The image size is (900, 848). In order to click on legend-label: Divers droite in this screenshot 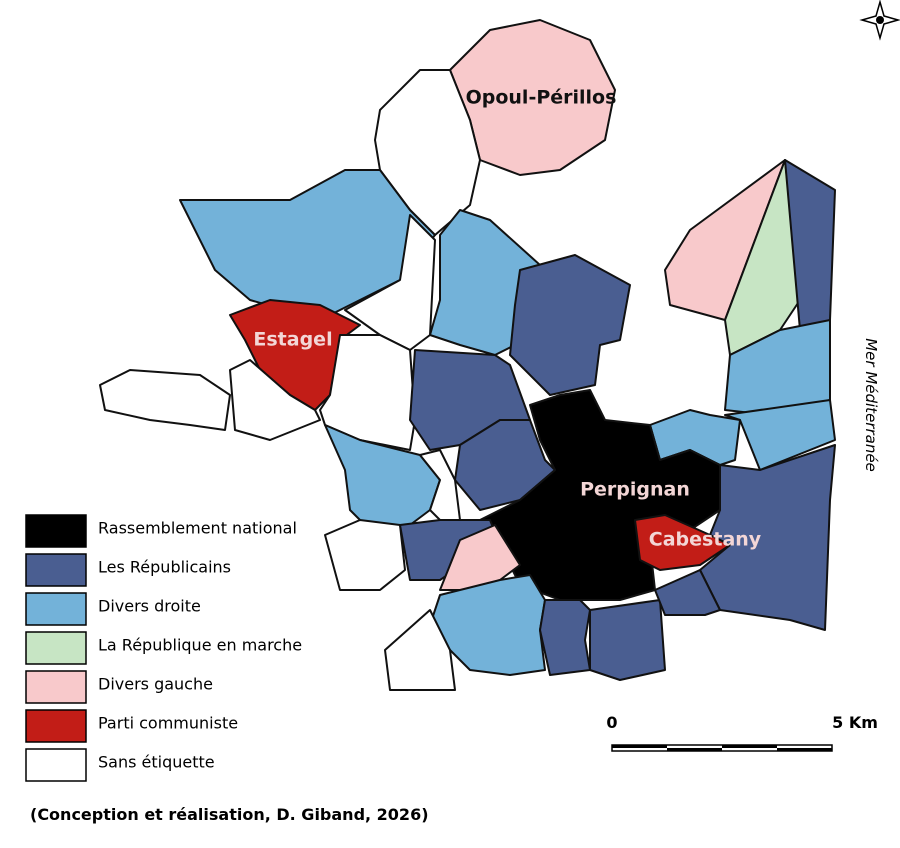, I will do `click(149, 606)`.